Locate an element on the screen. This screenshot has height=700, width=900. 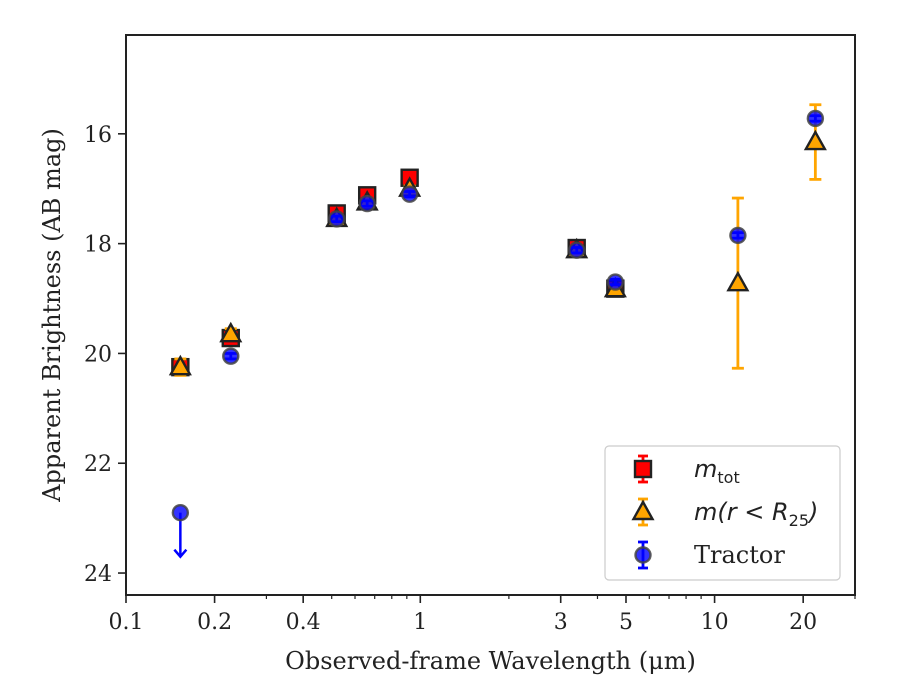
x-tick-label: 0.1 is located at coordinates (126, 622).